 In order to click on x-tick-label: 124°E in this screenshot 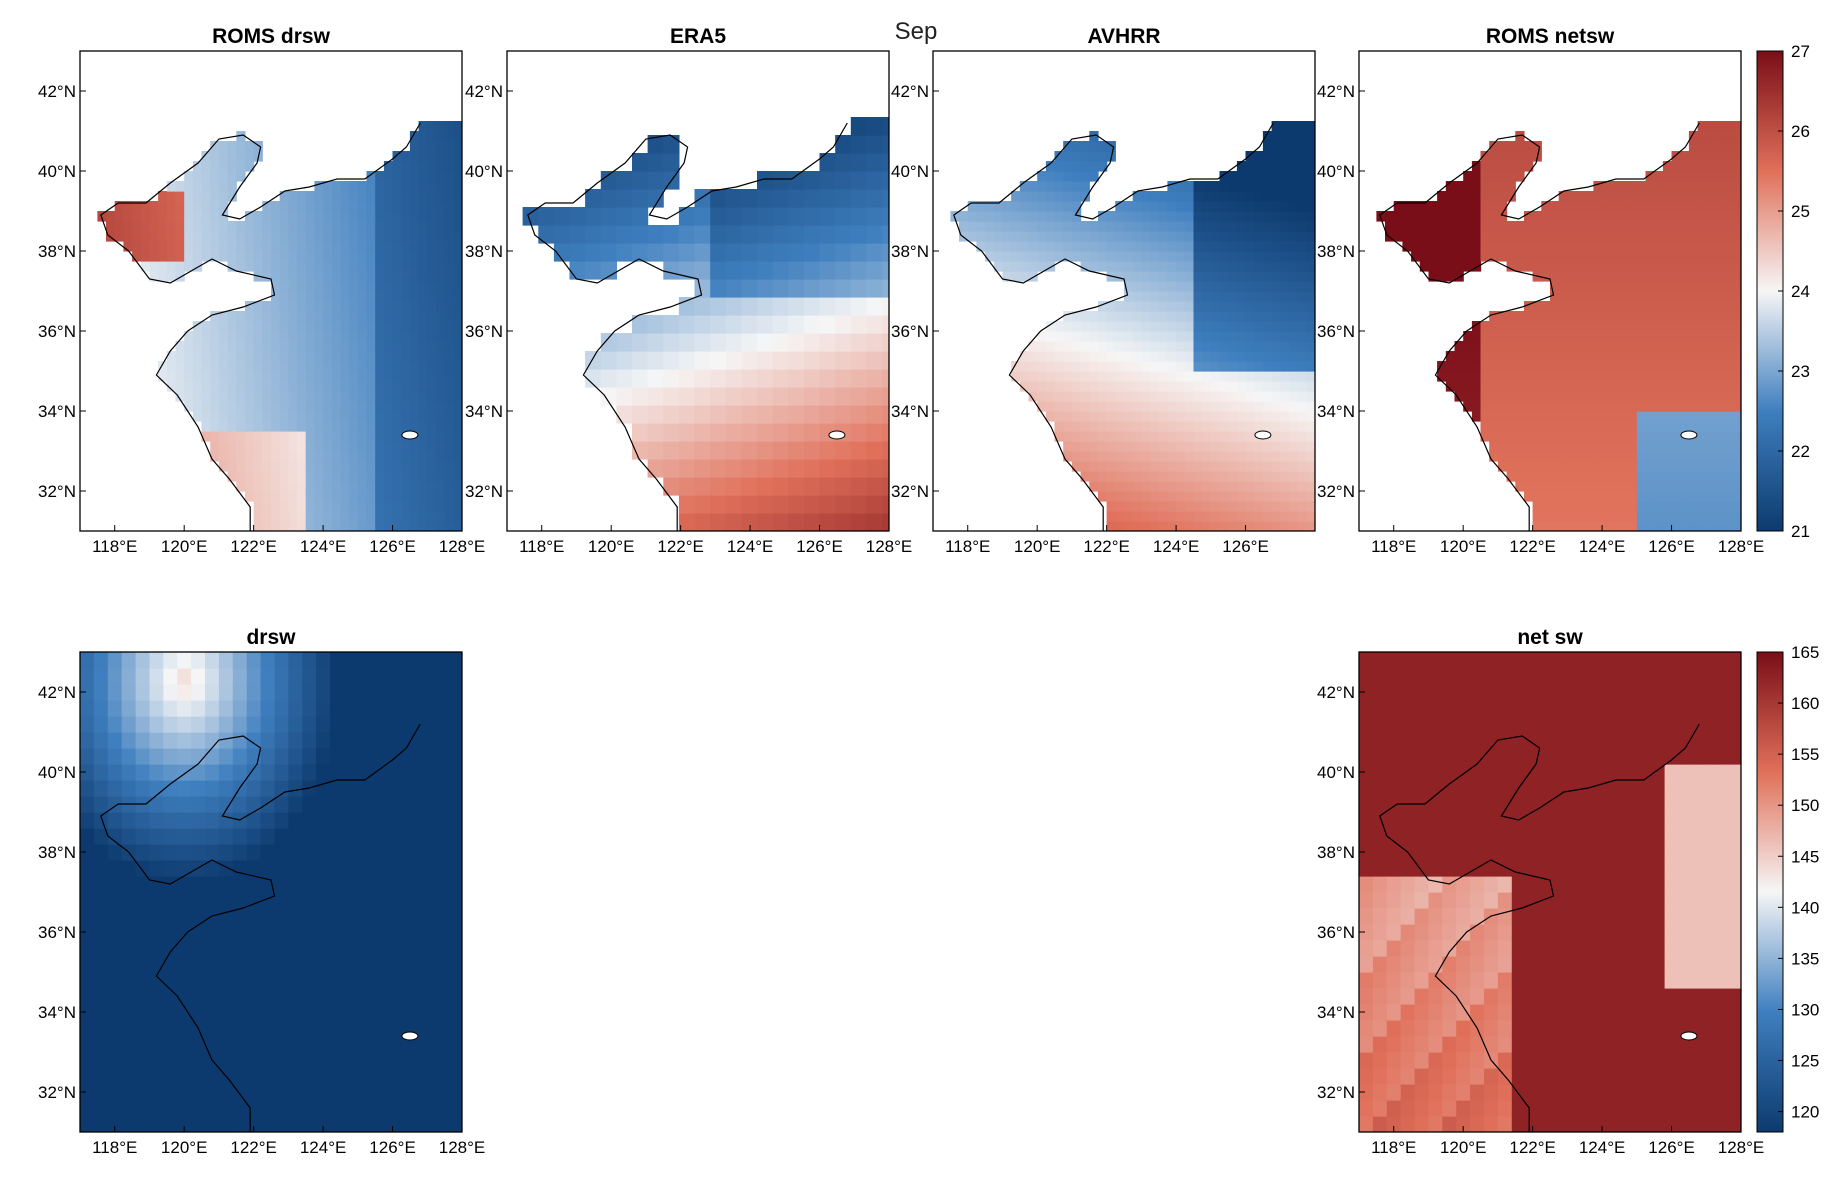, I will do `click(1176, 546)`.